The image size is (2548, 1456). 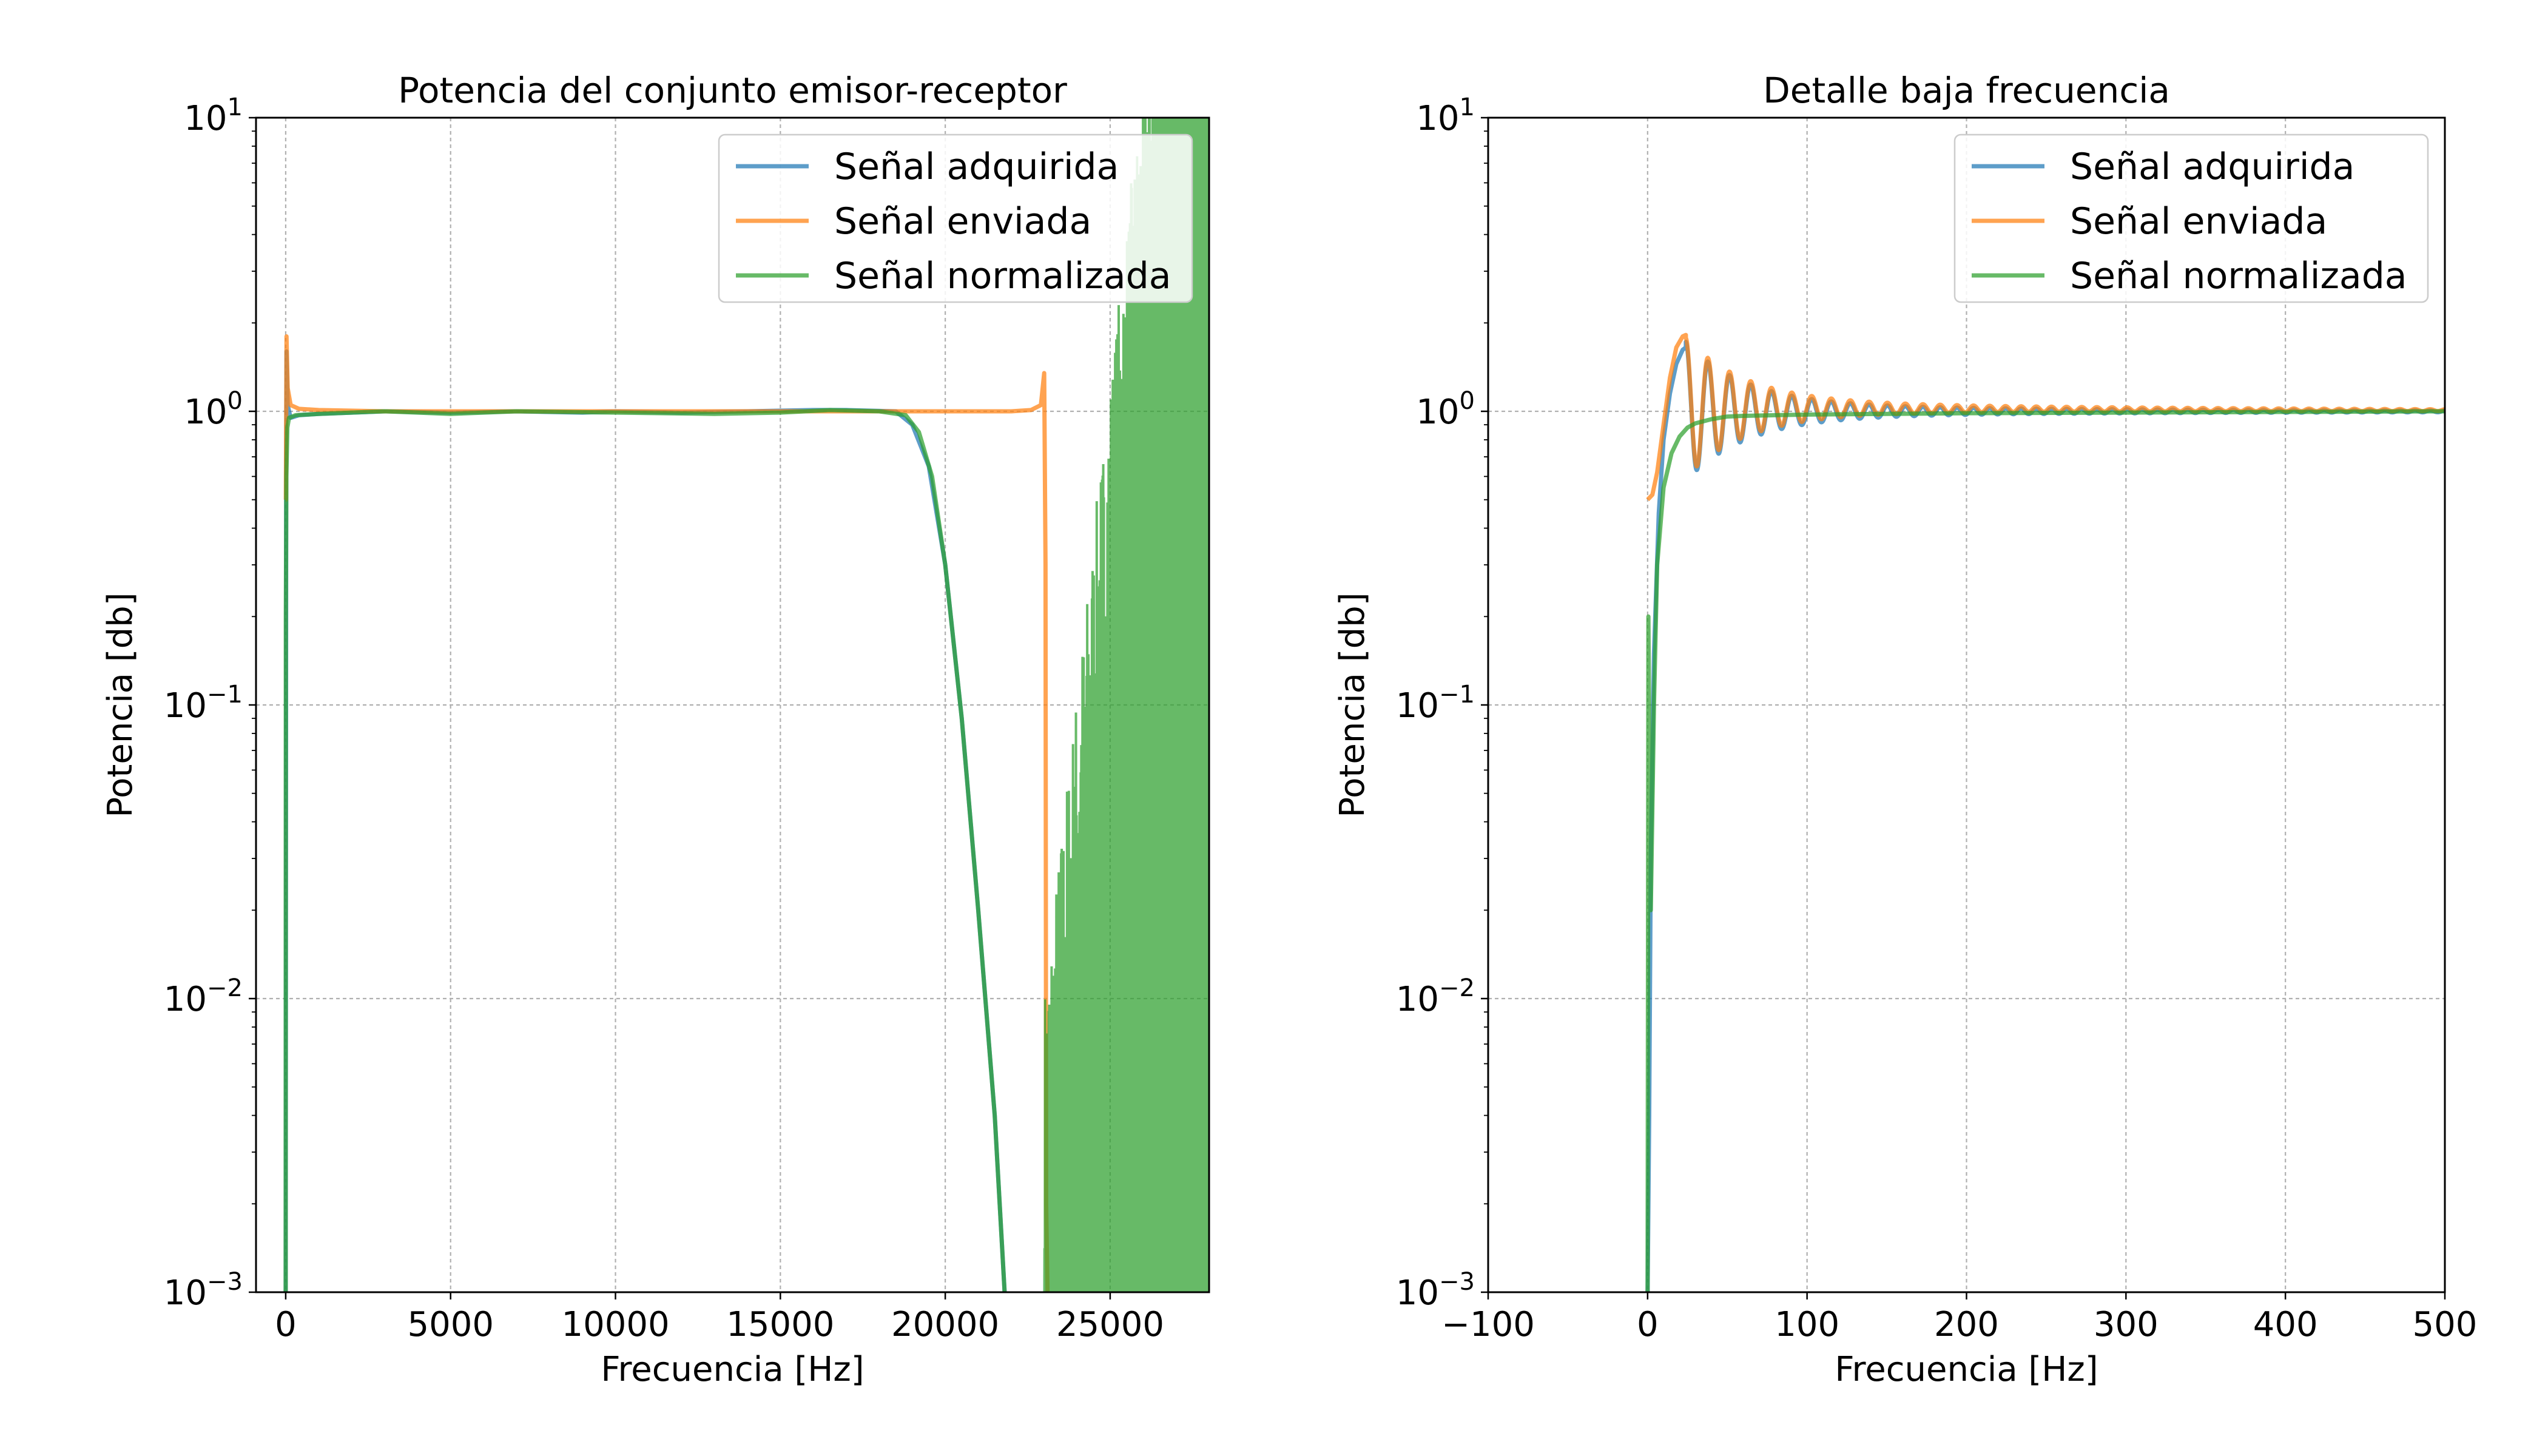 What do you see at coordinates (945, 1324) in the screenshot?
I see `x-tick-label: 20000` at bounding box center [945, 1324].